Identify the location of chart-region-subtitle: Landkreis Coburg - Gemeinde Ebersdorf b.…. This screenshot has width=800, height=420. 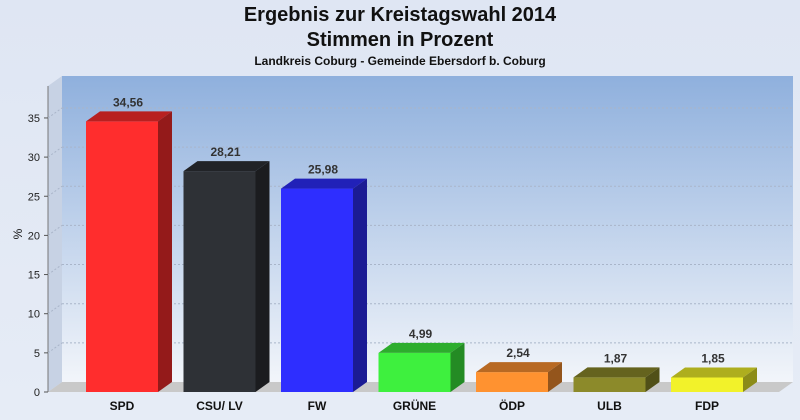
(400, 61).